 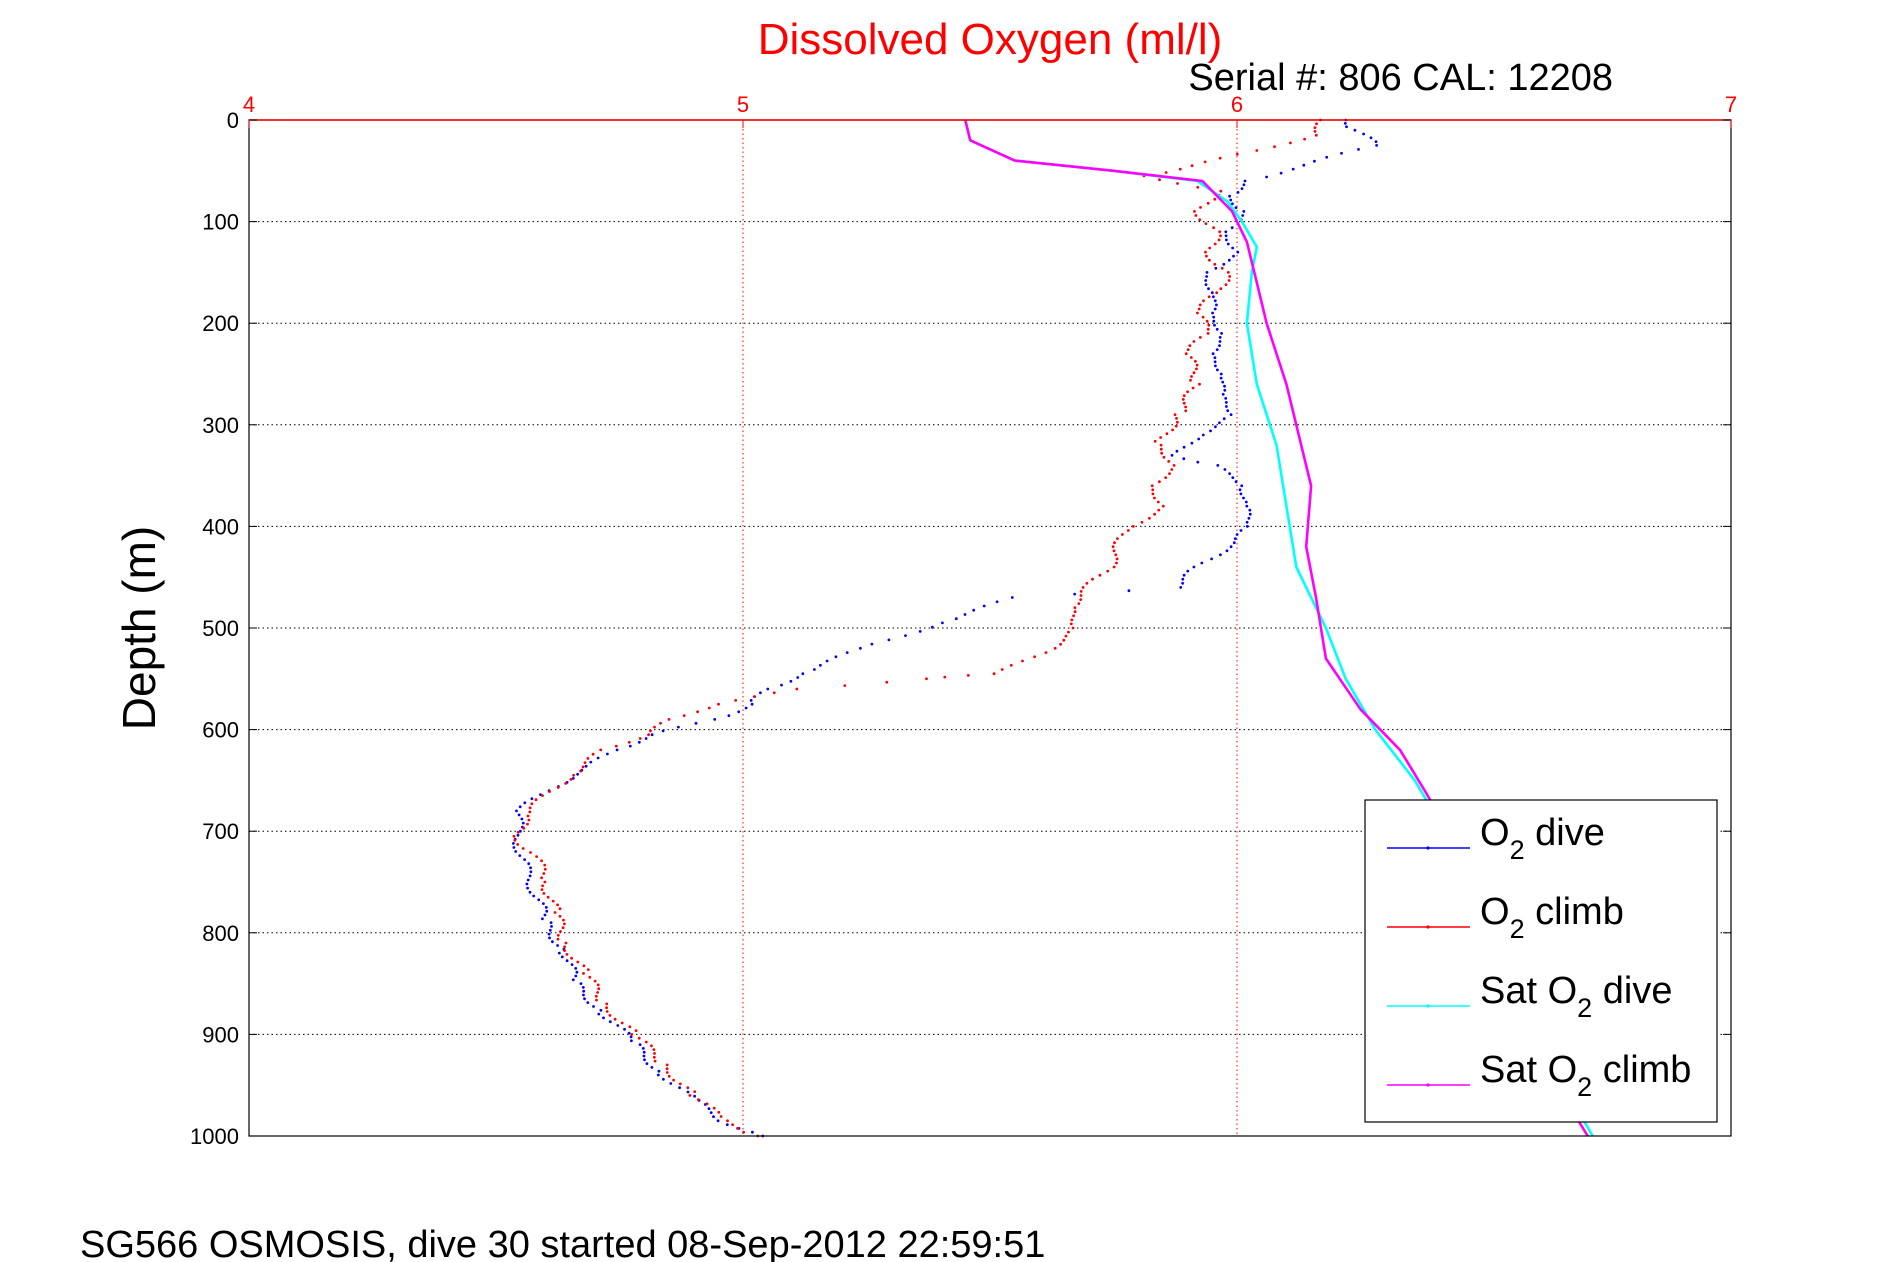 What do you see at coordinates (220, 1034) in the screenshot?
I see `y-tick-label: 900` at bounding box center [220, 1034].